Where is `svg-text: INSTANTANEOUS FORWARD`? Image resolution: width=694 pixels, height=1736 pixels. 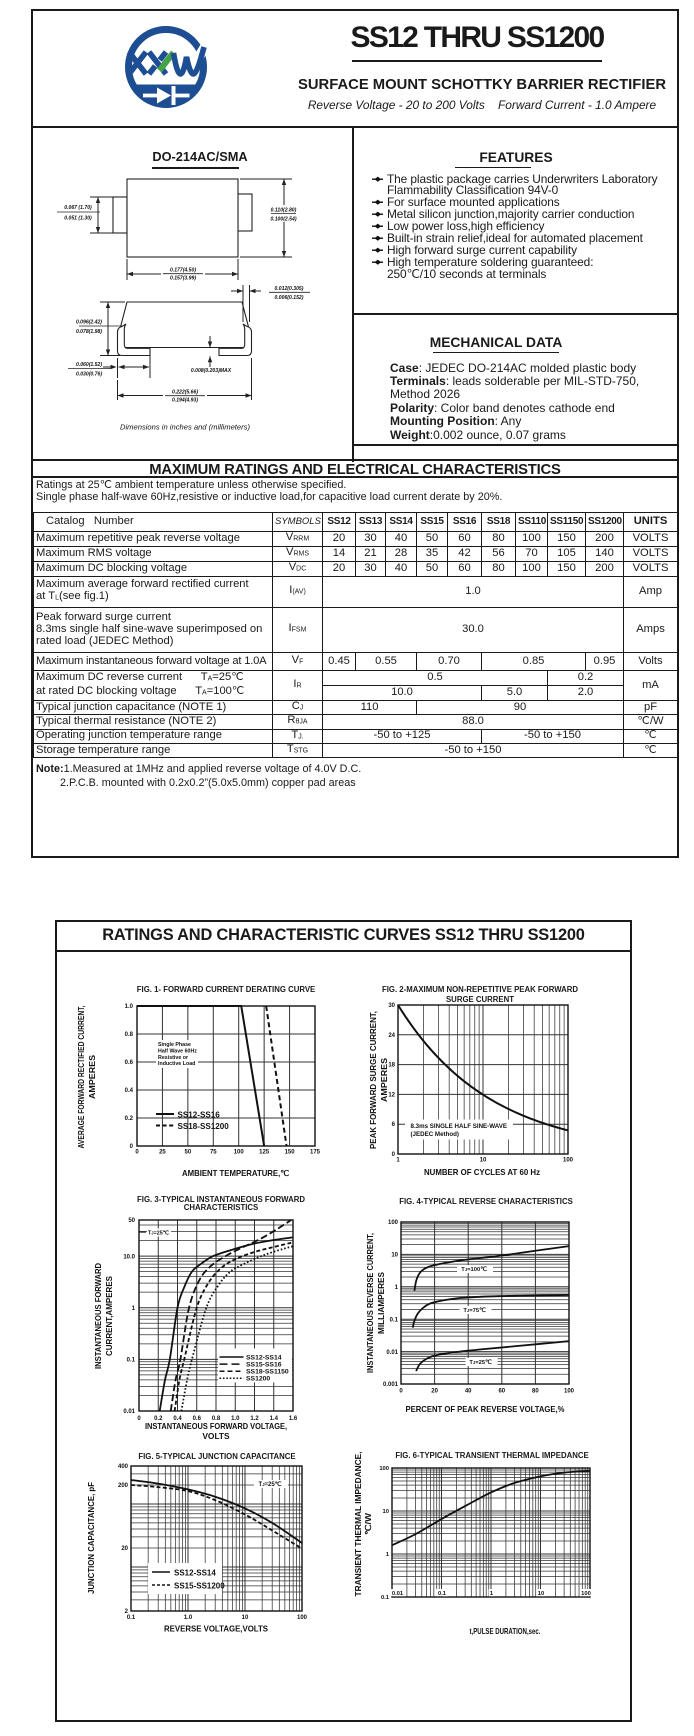 svg-text: INSTANTANEOUS FORWARD is located at coordinates (98, 1316).